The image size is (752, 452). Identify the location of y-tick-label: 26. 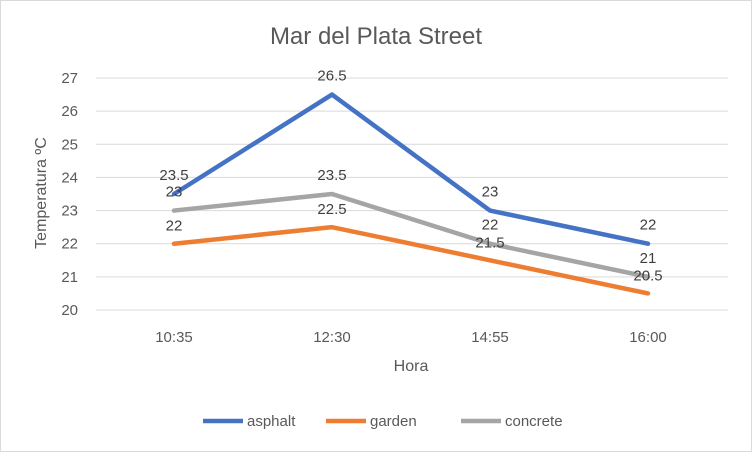
(69, 111).